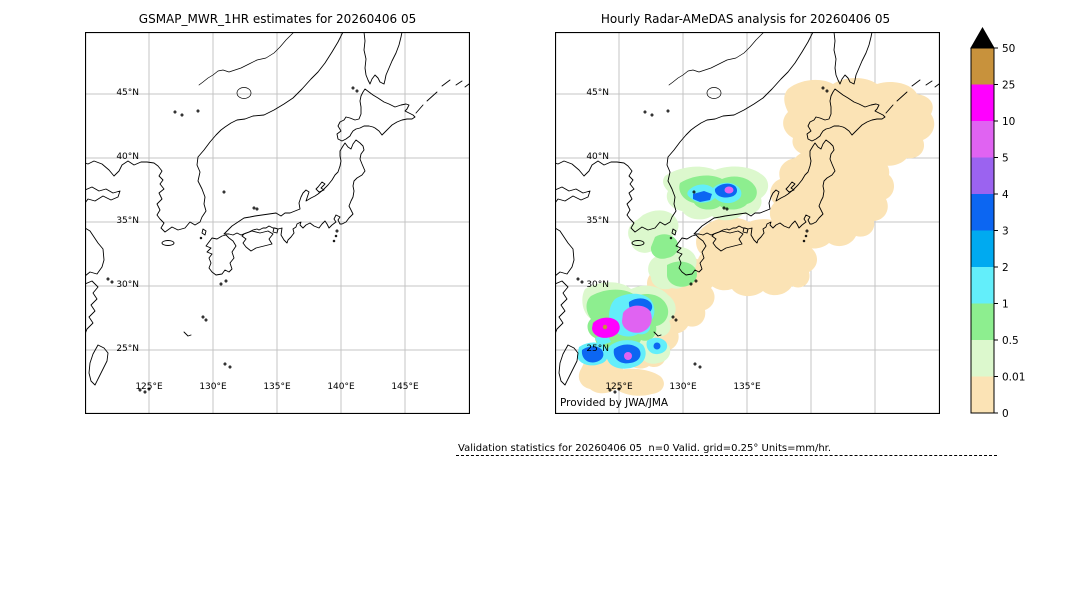 This screenshot has height=612, width=1080. What do you see at coordinates (341, 387) in the screenshot?
I see `lon-label-140e: 140°E` at bounding box center [341, 387].